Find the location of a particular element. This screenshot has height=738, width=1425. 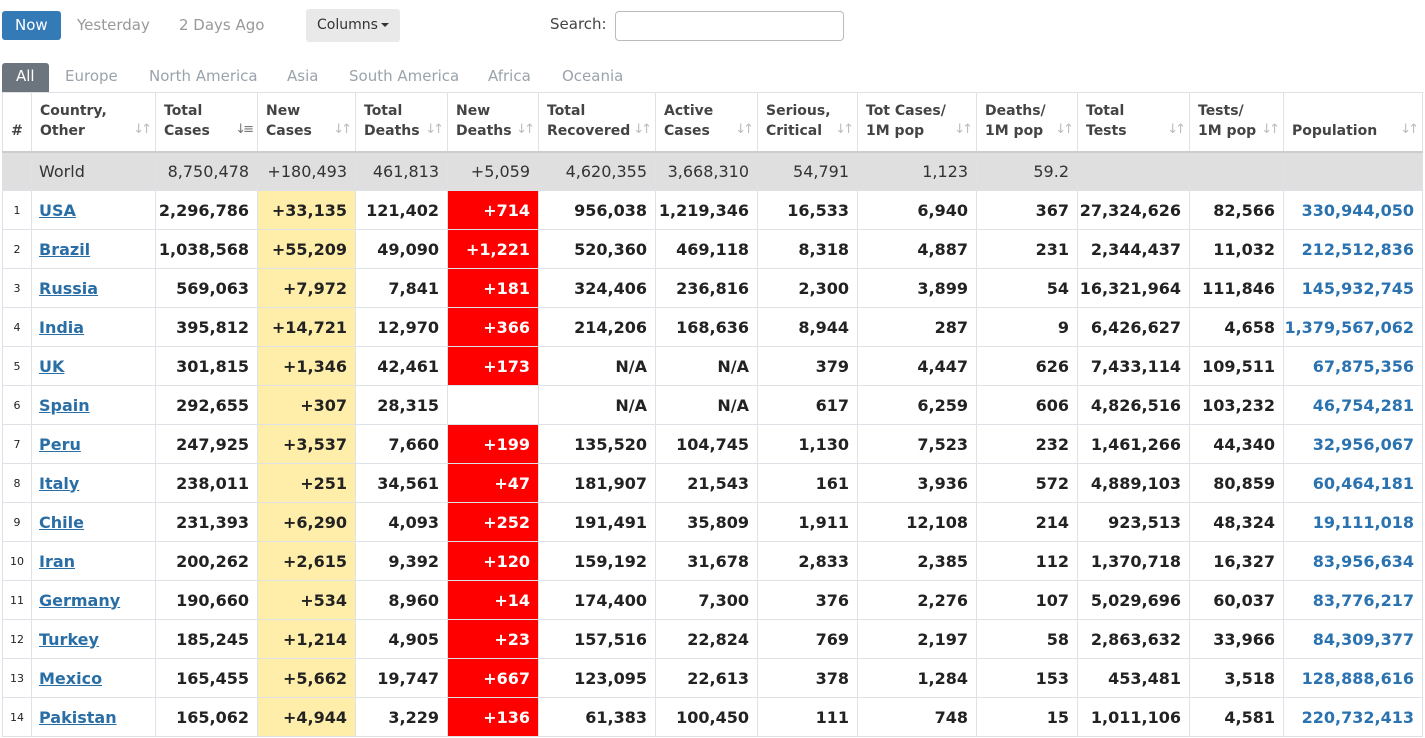

tot-cases-per-million: 748 is located at coordinates (917, 717).